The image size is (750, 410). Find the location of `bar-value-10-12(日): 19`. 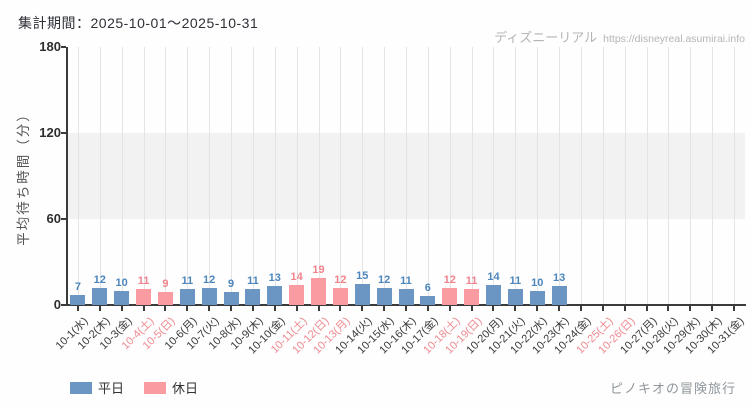

bar-value-10-12(日): 19 is located at coordinates (318, 269).